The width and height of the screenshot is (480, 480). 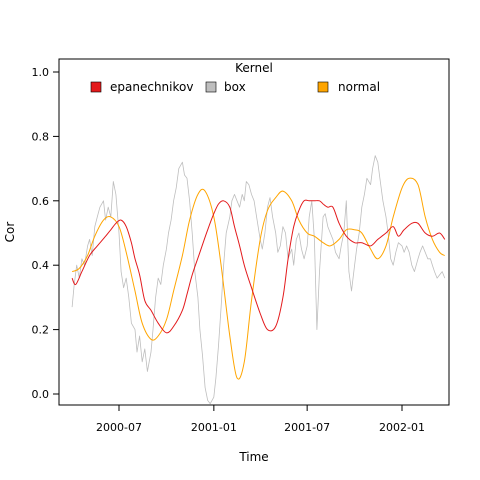 I want to click on y-tick-label: 0.6, so click(x=41, y=201).